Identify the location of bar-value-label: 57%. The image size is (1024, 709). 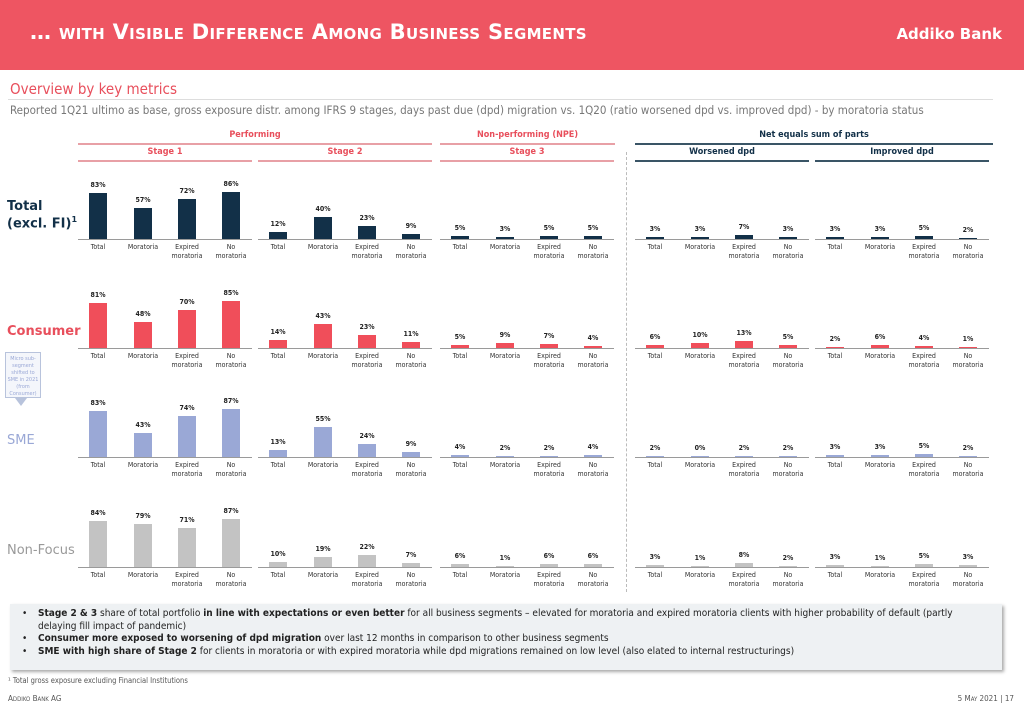
(143, 199).